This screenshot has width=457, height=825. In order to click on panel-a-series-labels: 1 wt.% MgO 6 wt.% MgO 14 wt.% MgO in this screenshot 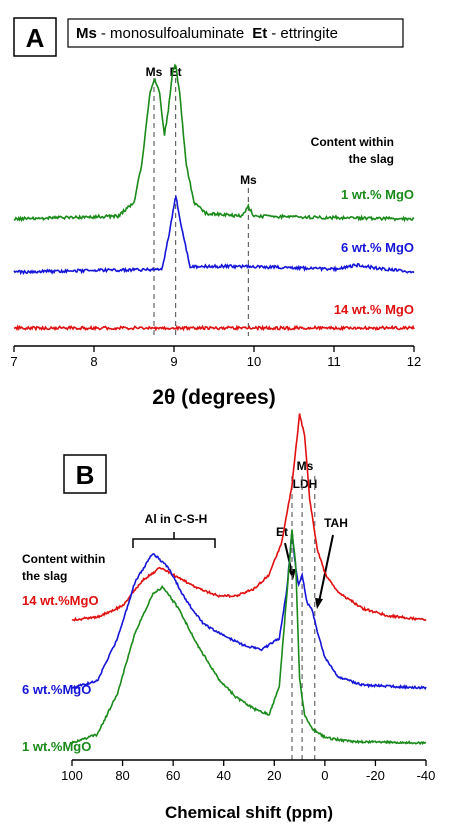, I will do `click(374, 252)`.